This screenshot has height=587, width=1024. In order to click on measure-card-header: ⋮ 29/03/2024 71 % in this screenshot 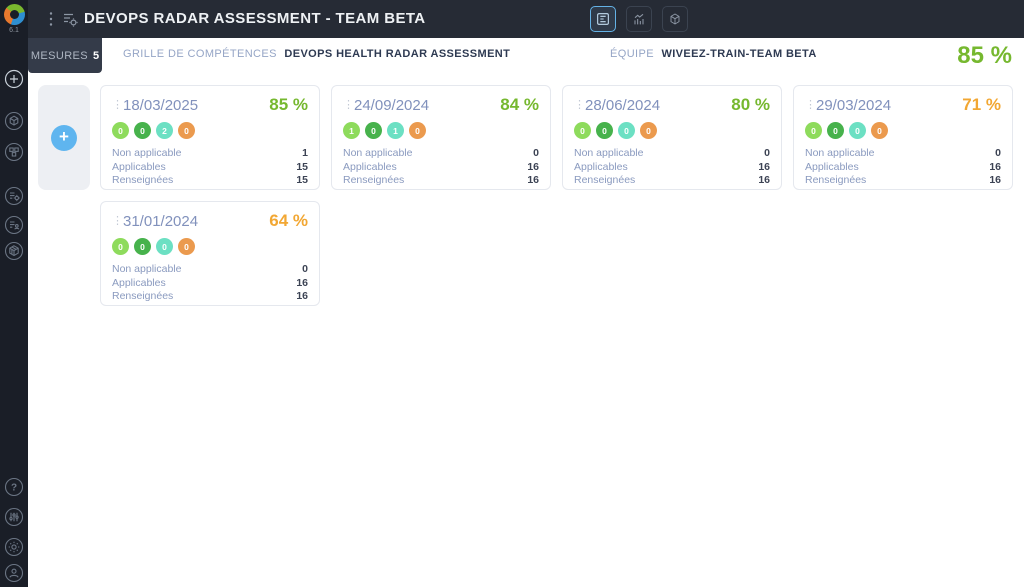, I will do `click(903, 105)`.